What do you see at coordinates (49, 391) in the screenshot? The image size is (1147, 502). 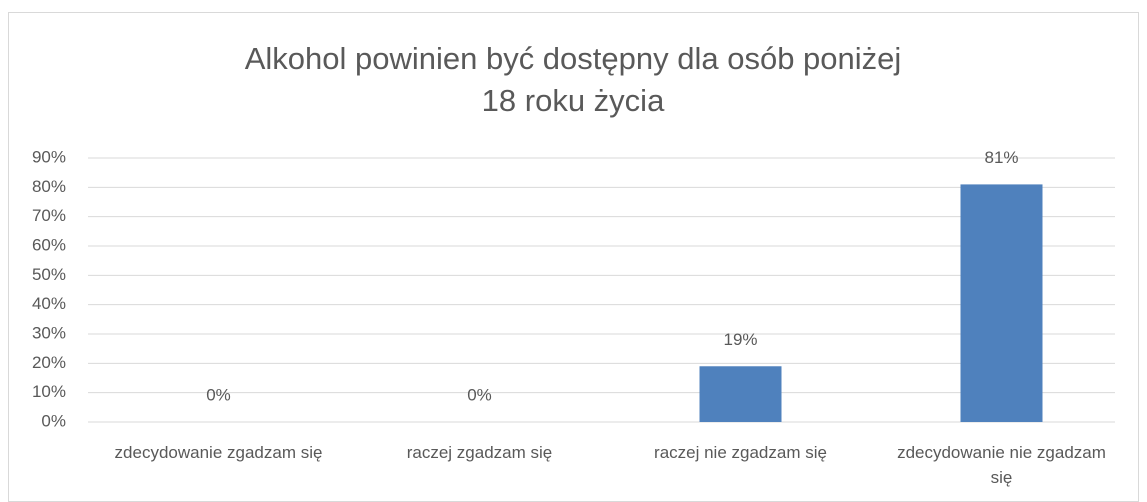 I see `y-tick-label: 10%` at bounding box center [49, 391].